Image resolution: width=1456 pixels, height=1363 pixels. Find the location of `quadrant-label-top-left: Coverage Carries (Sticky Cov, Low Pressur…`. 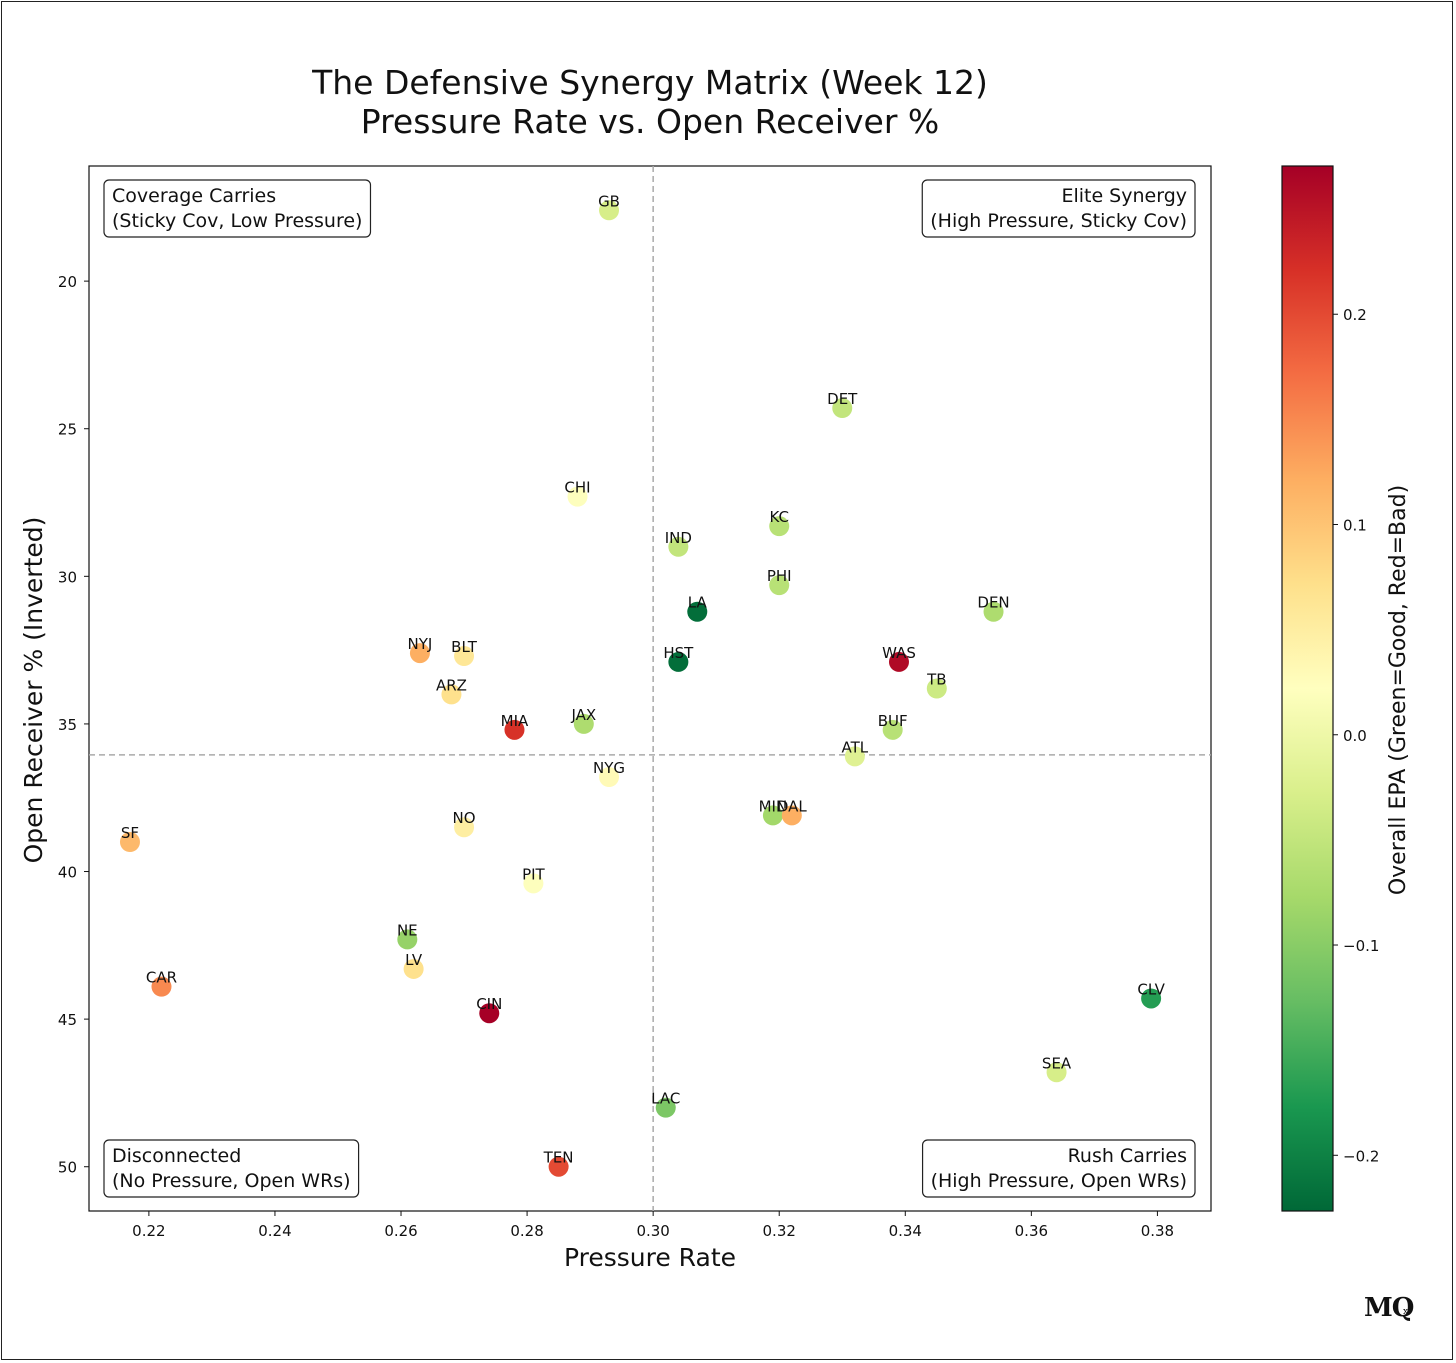

quadrant-label-top-left: Coverage Carries (Sticky Cov, Low Pressur… is located at coordinates (237, 208).